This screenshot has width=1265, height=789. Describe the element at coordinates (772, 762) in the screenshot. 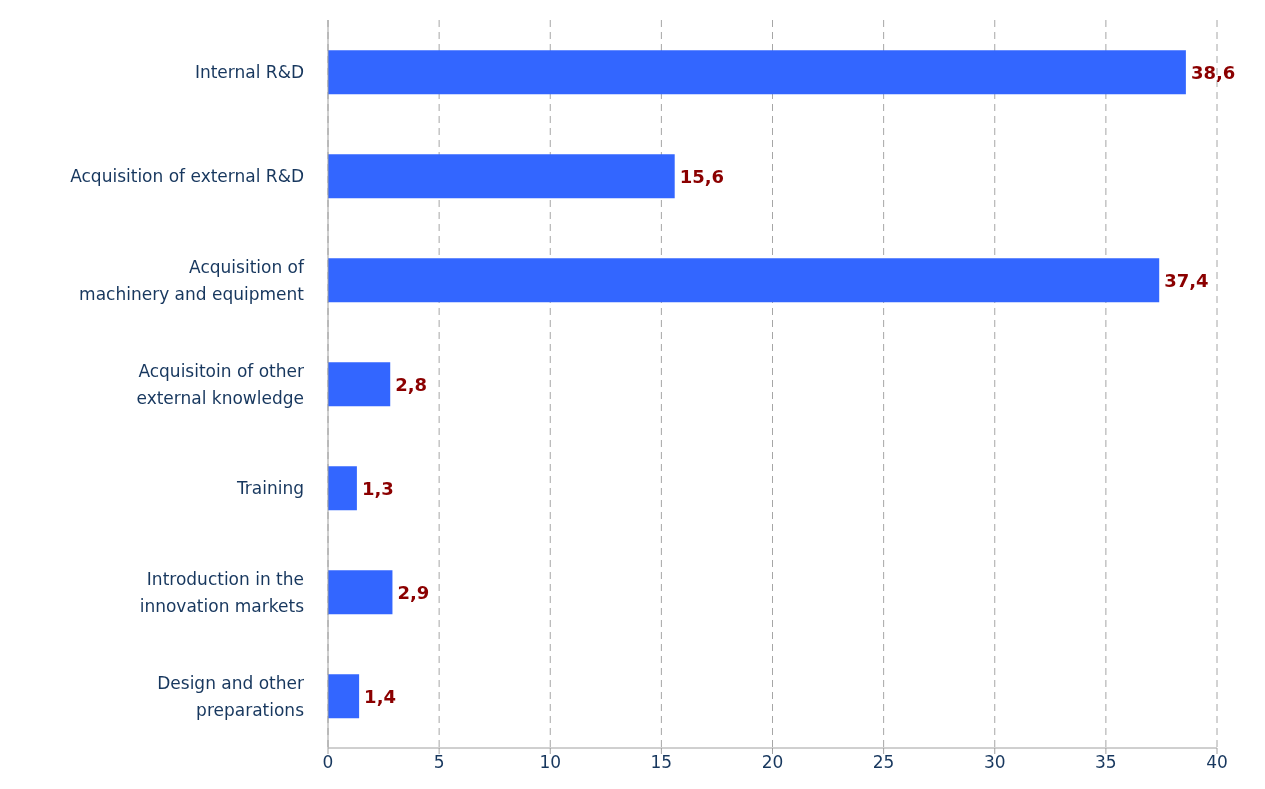

I see `x-tick-label: 20` at that location.